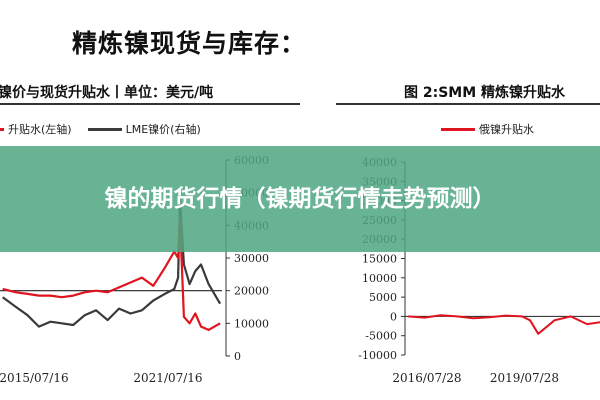 This screenshot has width=600, height=400. I want to click on legend-item-lme: LME镍价(右轴), so click(144, 129).